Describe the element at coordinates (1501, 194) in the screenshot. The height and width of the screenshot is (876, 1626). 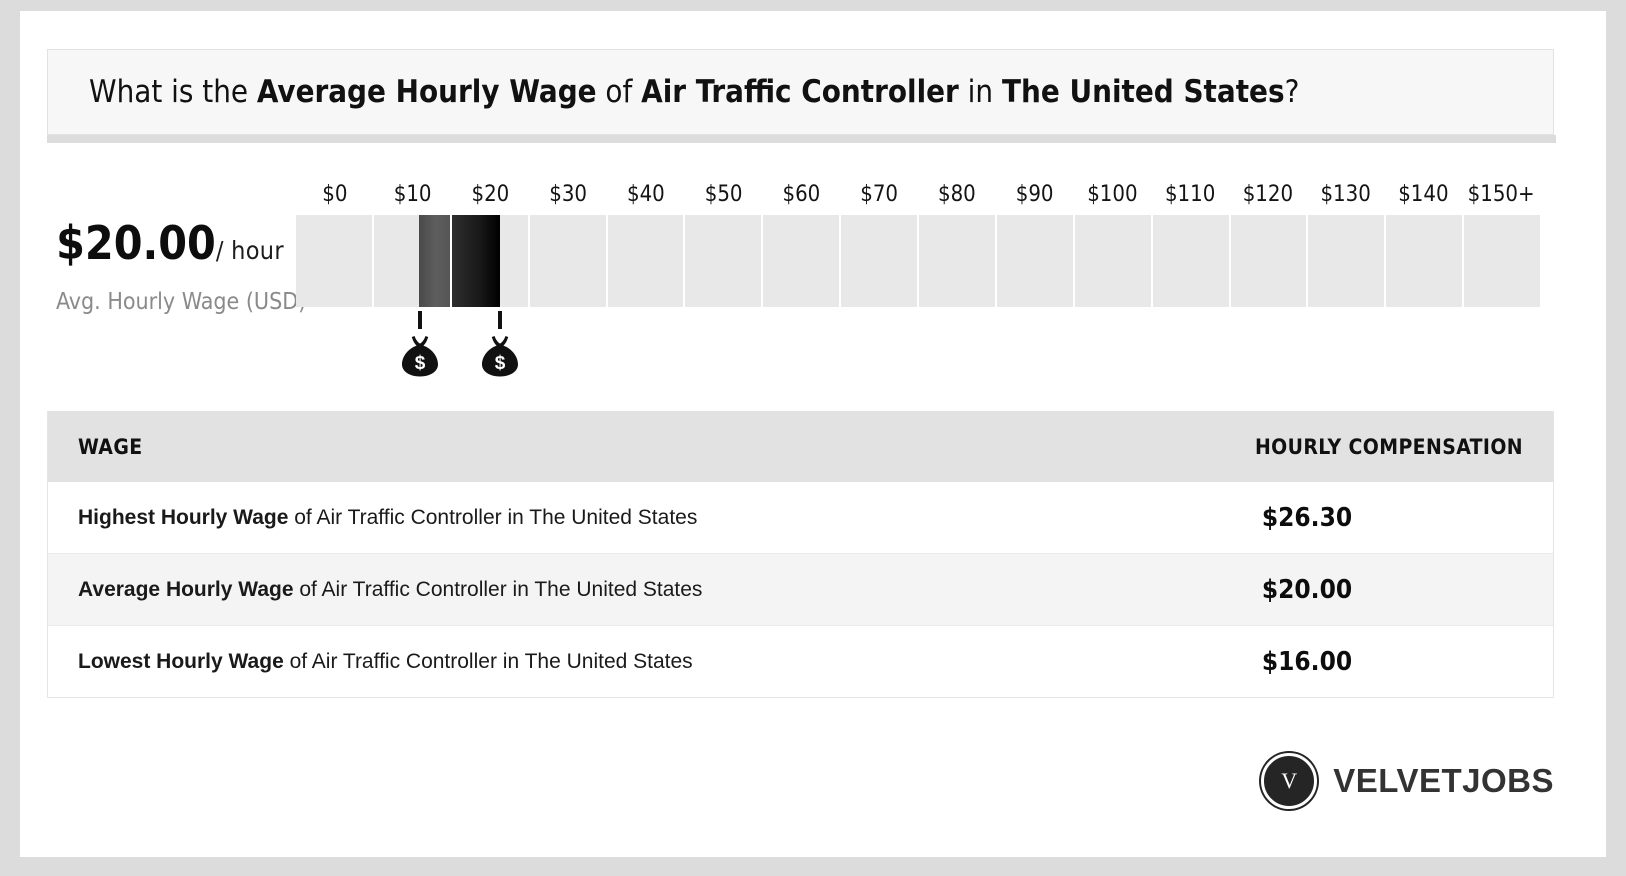
I see `axis-tick-label-15: $150+` at that location.